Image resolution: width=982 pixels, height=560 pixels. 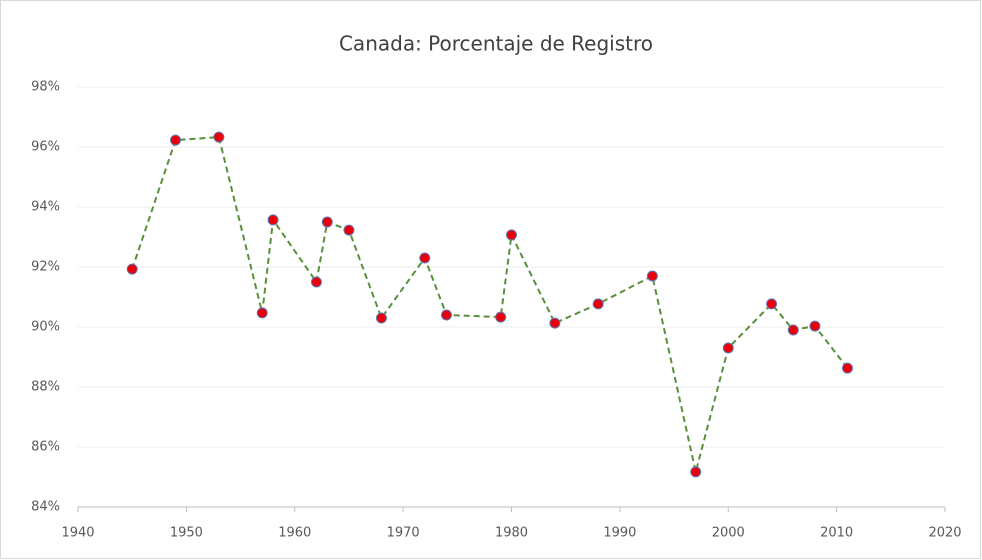 I want to click on x-tick-label: 1940, so click(x=77, y=533).